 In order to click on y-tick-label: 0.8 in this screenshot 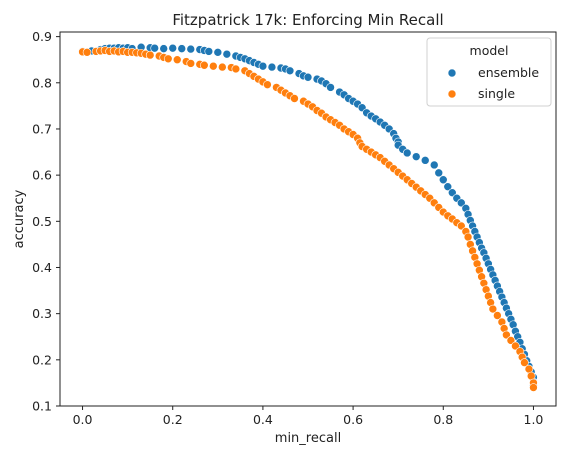, I will do `click(42, 82)`.